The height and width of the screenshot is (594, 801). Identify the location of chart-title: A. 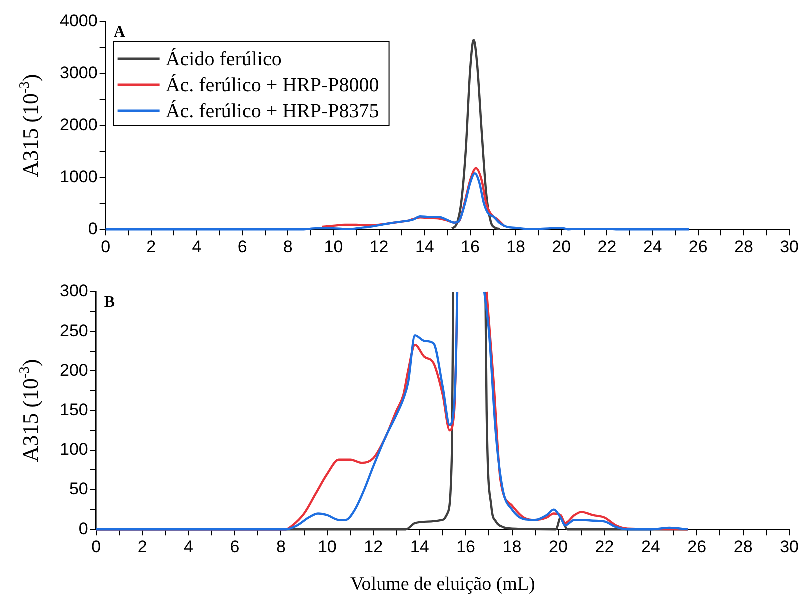
(120, 32).